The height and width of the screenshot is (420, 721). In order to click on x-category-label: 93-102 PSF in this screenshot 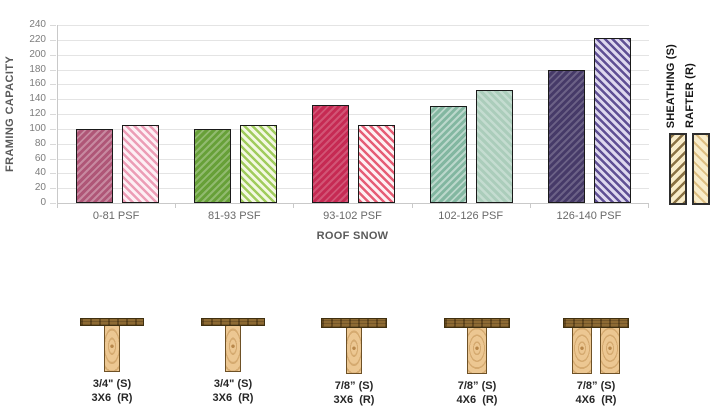, I will do `click(352, 216)`.